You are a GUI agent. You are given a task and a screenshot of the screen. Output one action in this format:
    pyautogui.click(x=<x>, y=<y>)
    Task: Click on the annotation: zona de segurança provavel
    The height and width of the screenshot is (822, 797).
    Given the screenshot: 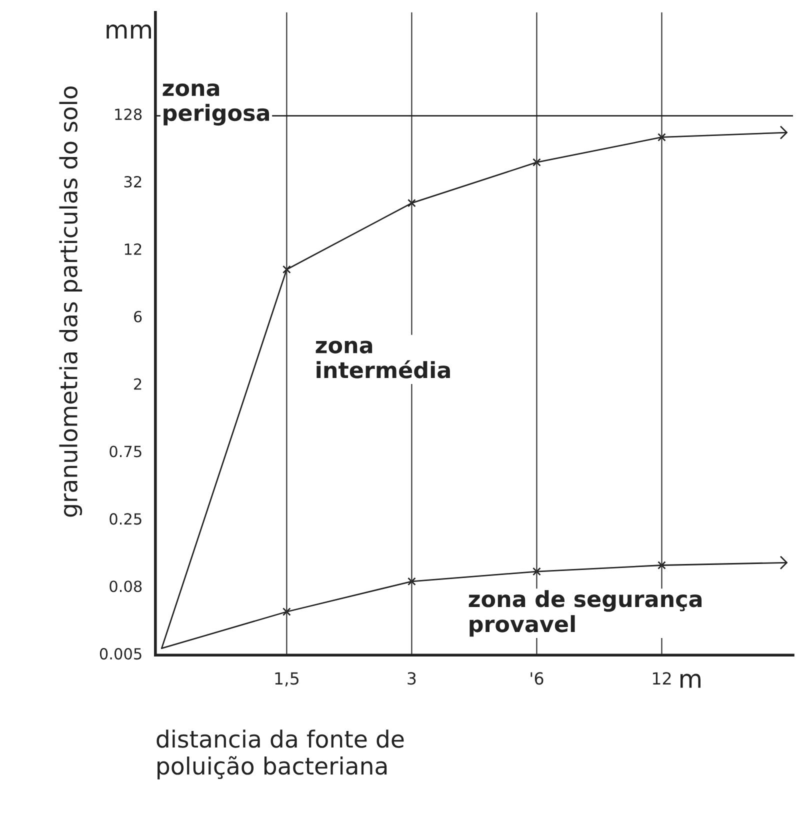 What is the action you would take?
    pyautogui.click(x=585, y=613)
    